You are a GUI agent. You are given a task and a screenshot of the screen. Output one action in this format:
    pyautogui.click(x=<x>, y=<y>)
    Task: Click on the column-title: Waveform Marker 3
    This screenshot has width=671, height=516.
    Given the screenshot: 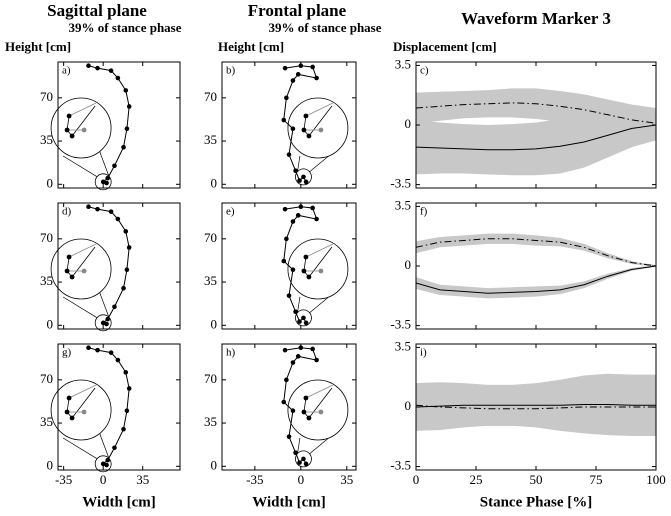 What is the action you would take?
    pyautogui.click(x=536, y=18)
    